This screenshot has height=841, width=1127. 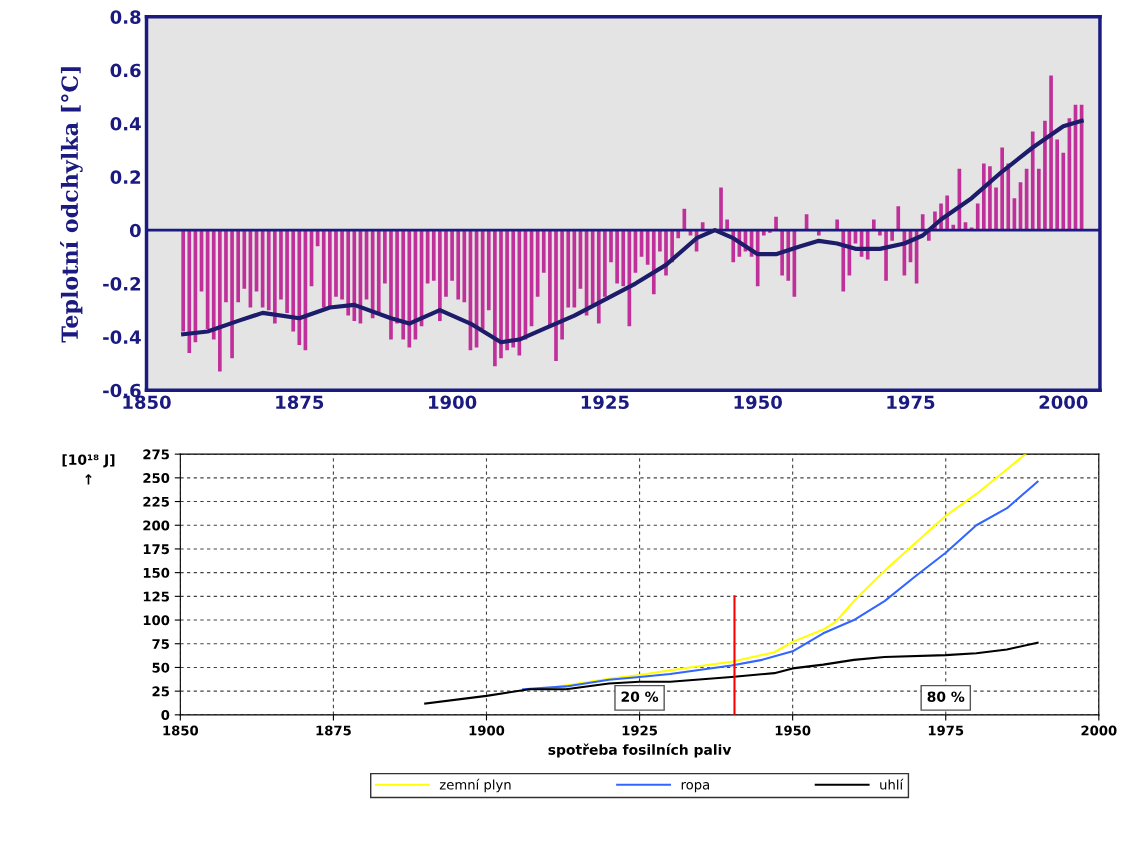 I want to click on y-tick-label: 125, so click(x=156, y=596).